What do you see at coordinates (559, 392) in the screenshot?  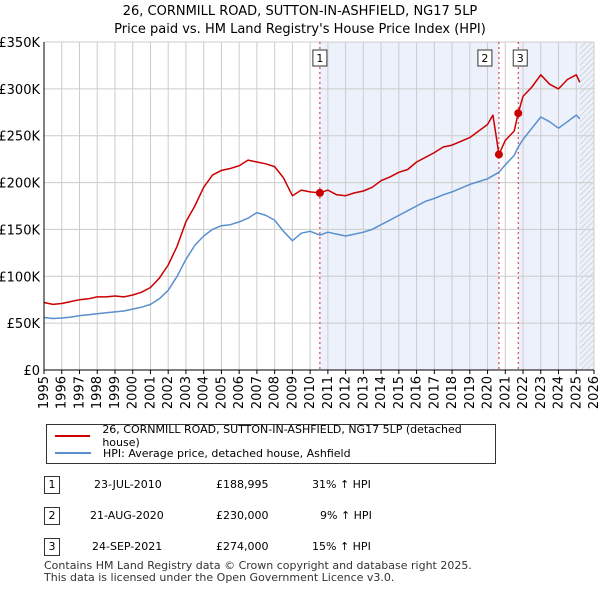 I see `x-tick-label: 2024` at bounding box center [559, 392].